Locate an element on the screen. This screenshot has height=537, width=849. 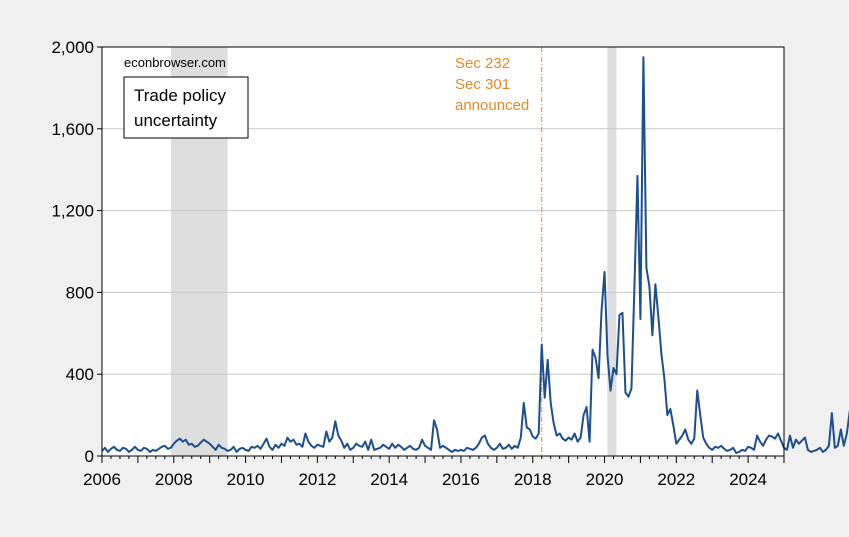
x-tick-label-2020: 2020 is located at coordinates (605, 479).